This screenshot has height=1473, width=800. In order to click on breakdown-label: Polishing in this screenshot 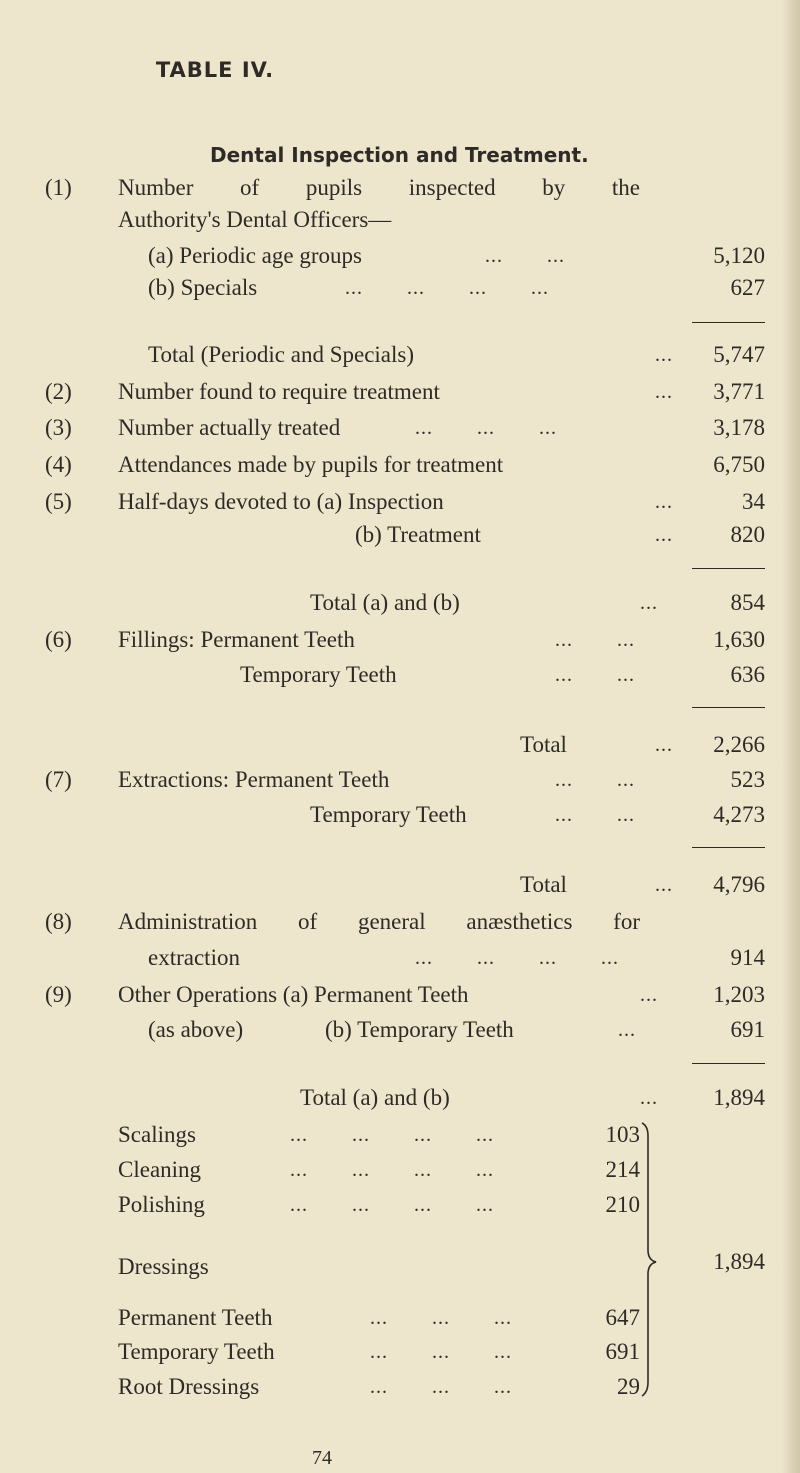, I will do `click(161, 1204)`.